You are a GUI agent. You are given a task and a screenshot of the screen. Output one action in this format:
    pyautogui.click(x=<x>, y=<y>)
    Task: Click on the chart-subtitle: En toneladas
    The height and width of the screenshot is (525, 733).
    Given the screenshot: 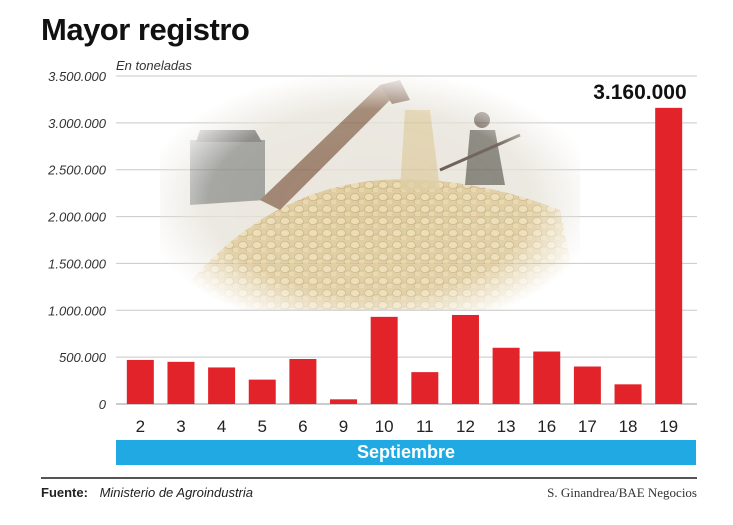 What is the action you would take?
    pyautogui.click(x=154, y=65)
    